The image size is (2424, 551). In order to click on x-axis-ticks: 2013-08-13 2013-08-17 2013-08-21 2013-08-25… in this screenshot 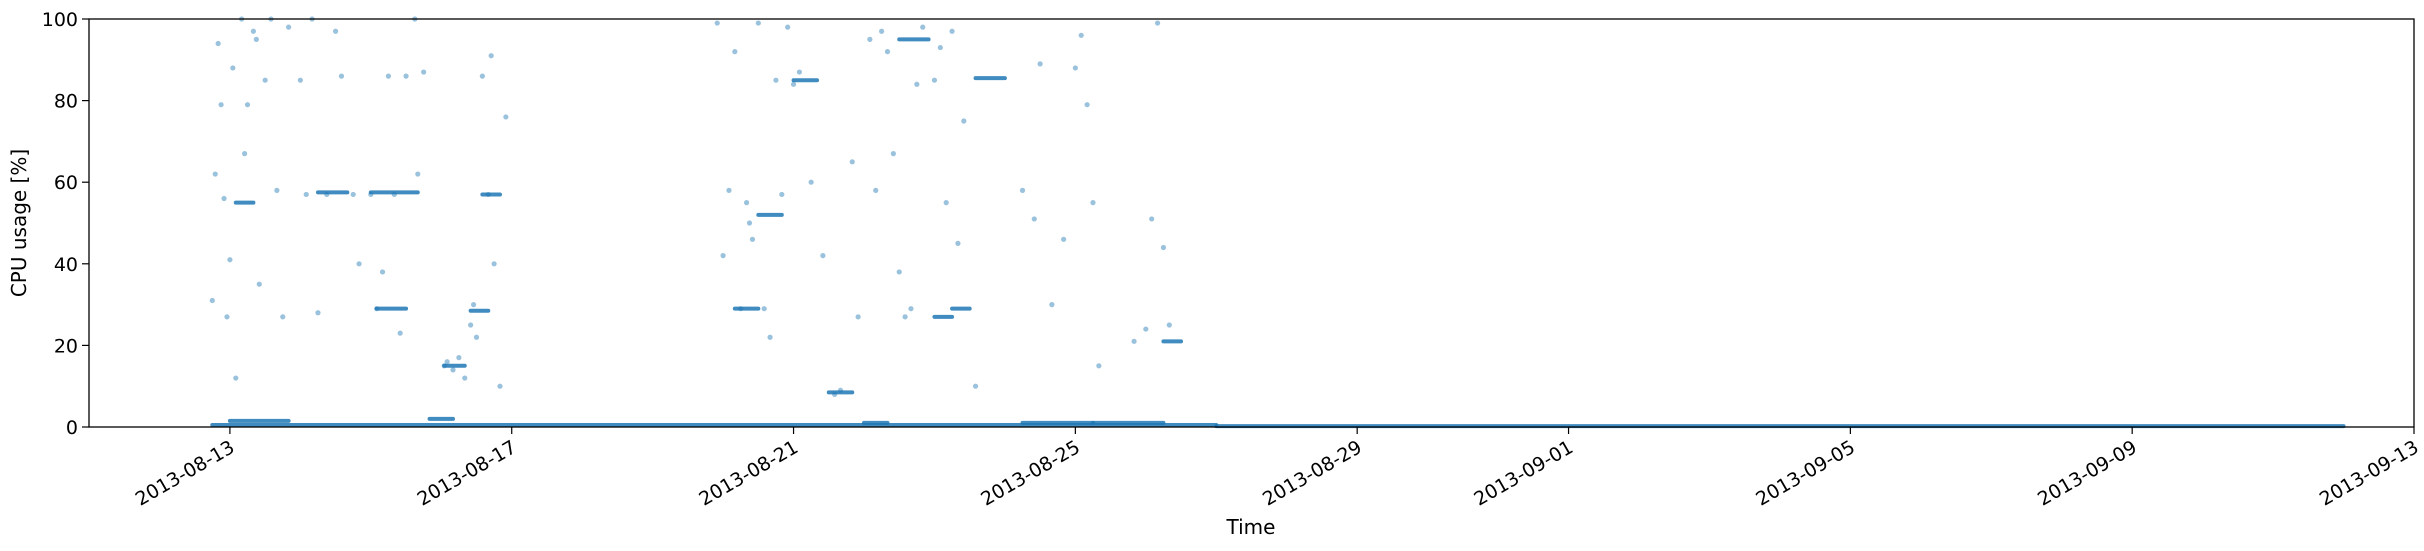, I will do `click(1277, 469)`.